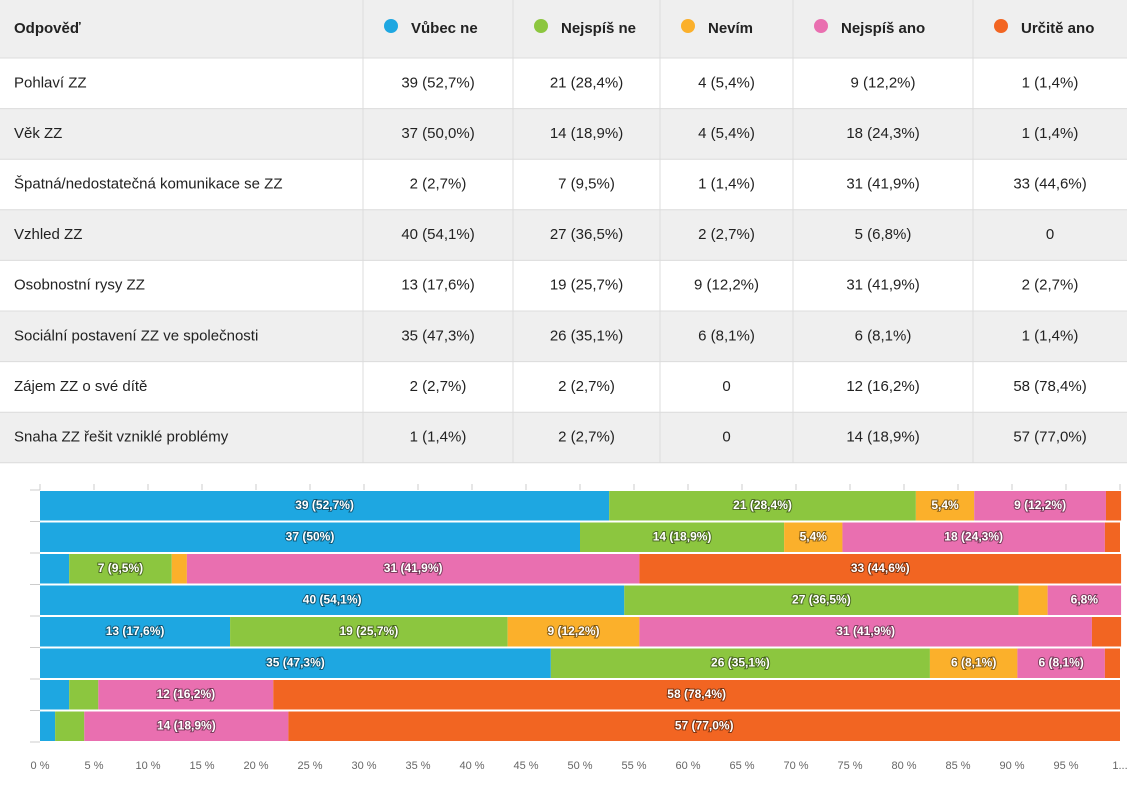 This screenshot has height=787, width=1127. Describe the element at coordinates (47, 28) in the screenshot. I see `header-cell: Odpověď` at that location.